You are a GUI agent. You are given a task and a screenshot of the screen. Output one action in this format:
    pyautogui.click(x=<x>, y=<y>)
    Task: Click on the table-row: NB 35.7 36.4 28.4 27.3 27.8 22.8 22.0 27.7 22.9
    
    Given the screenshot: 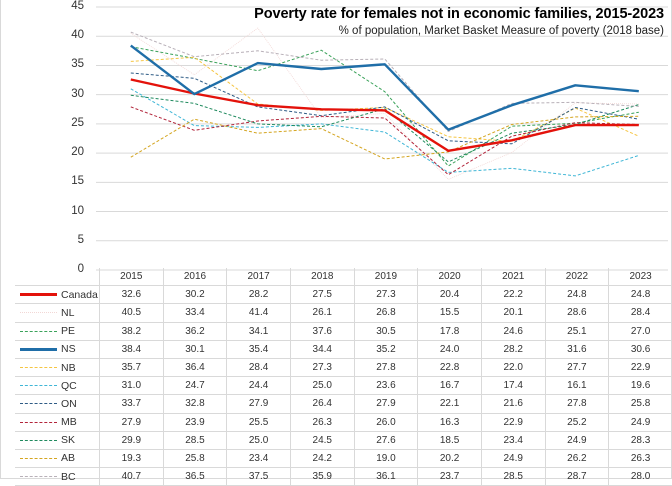 What is the action you would take?
    pyautogui.click(x=343, y=368)
    